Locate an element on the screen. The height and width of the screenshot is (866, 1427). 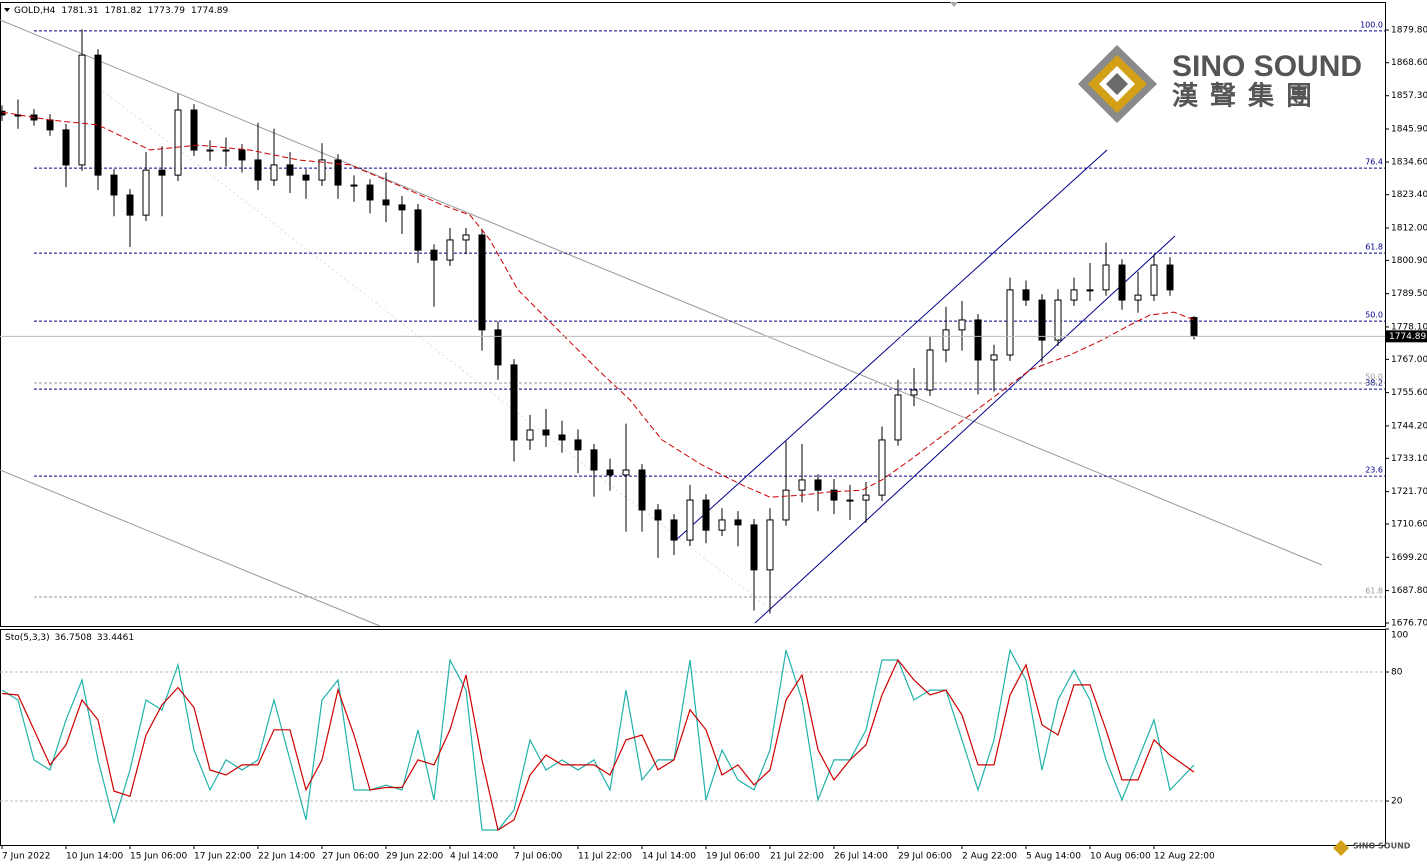
indicator-value: 33.4461 is located at coordinates (115, 638).